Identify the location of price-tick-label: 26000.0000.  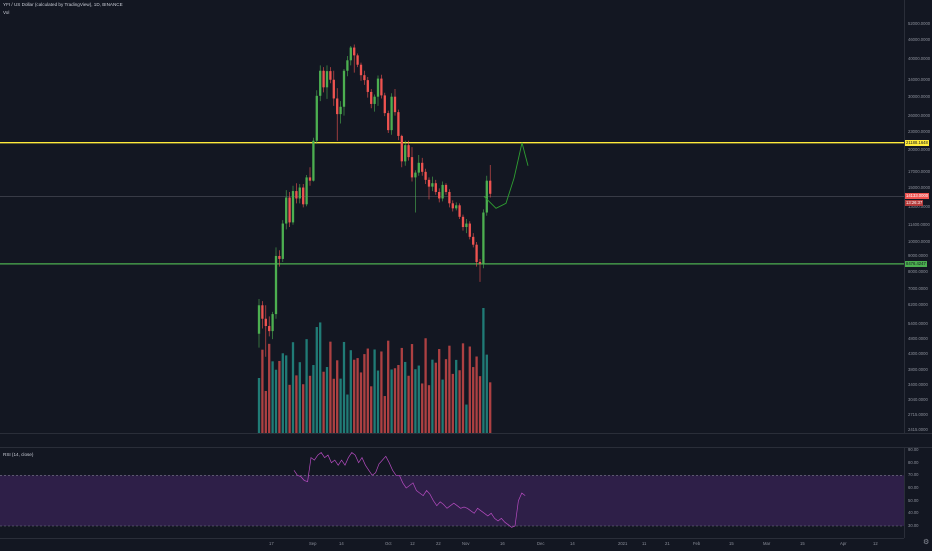
(919, 115).